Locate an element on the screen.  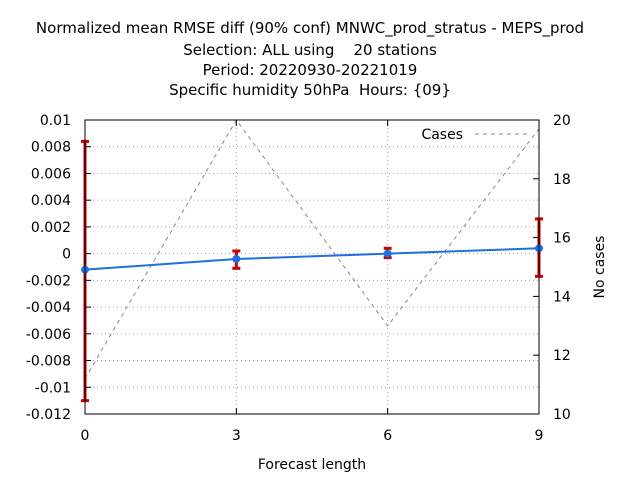
x-tick-label: 0 is located at coordinates (85, 436).